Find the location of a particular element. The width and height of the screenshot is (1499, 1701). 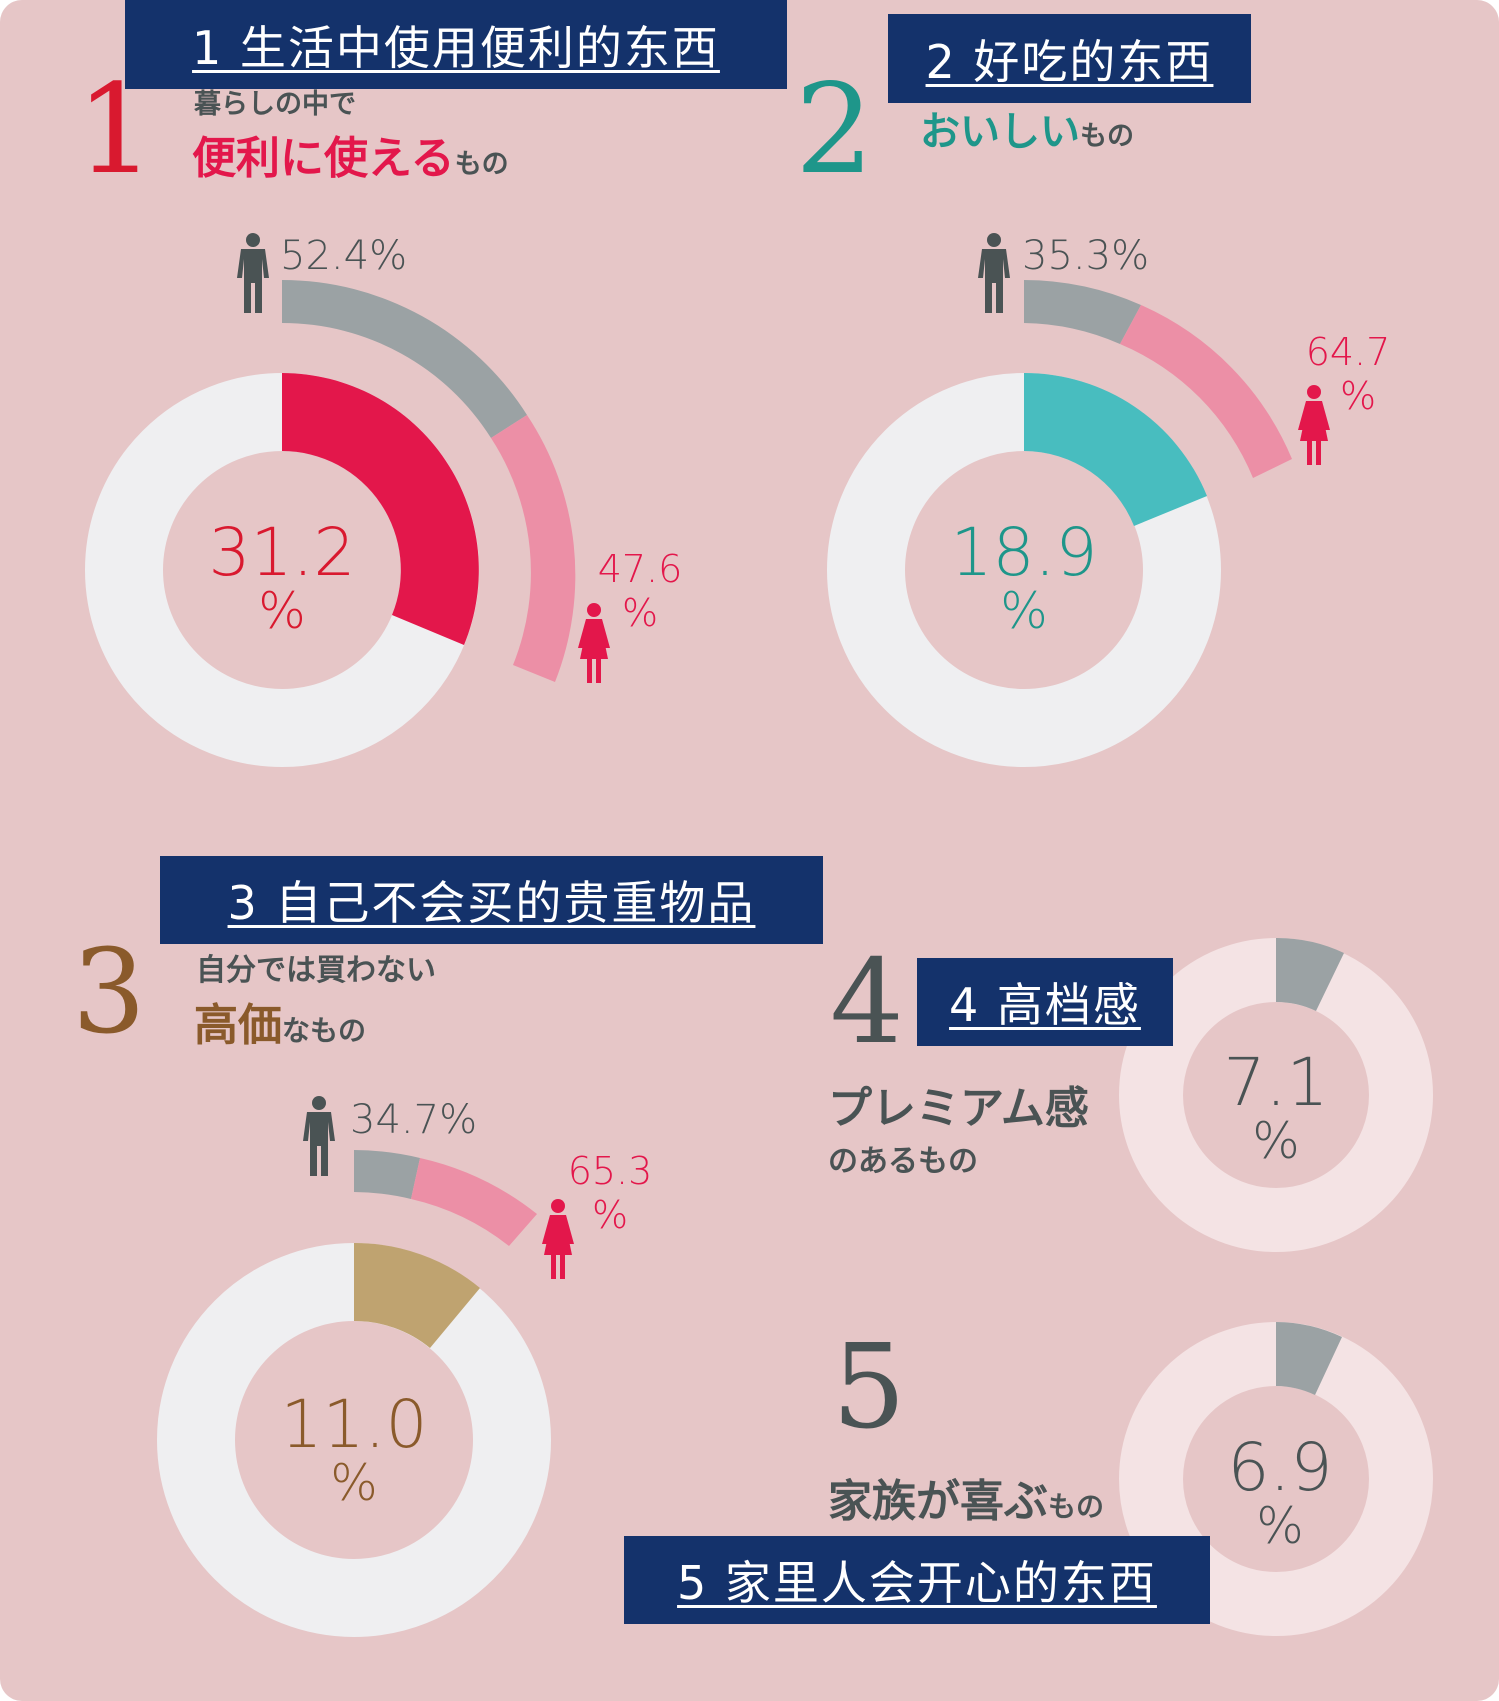

section-1-number: 1 is located at coordinates (115, 130).